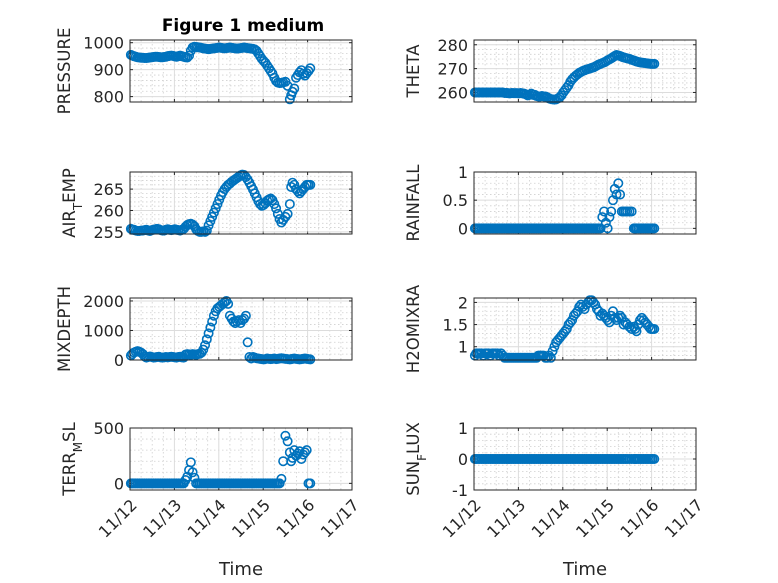  What do you see at coordinates (413, 203) in the screenshot?
I see `y-axis-label: RAINFALL` at bounding box center [413, 203].